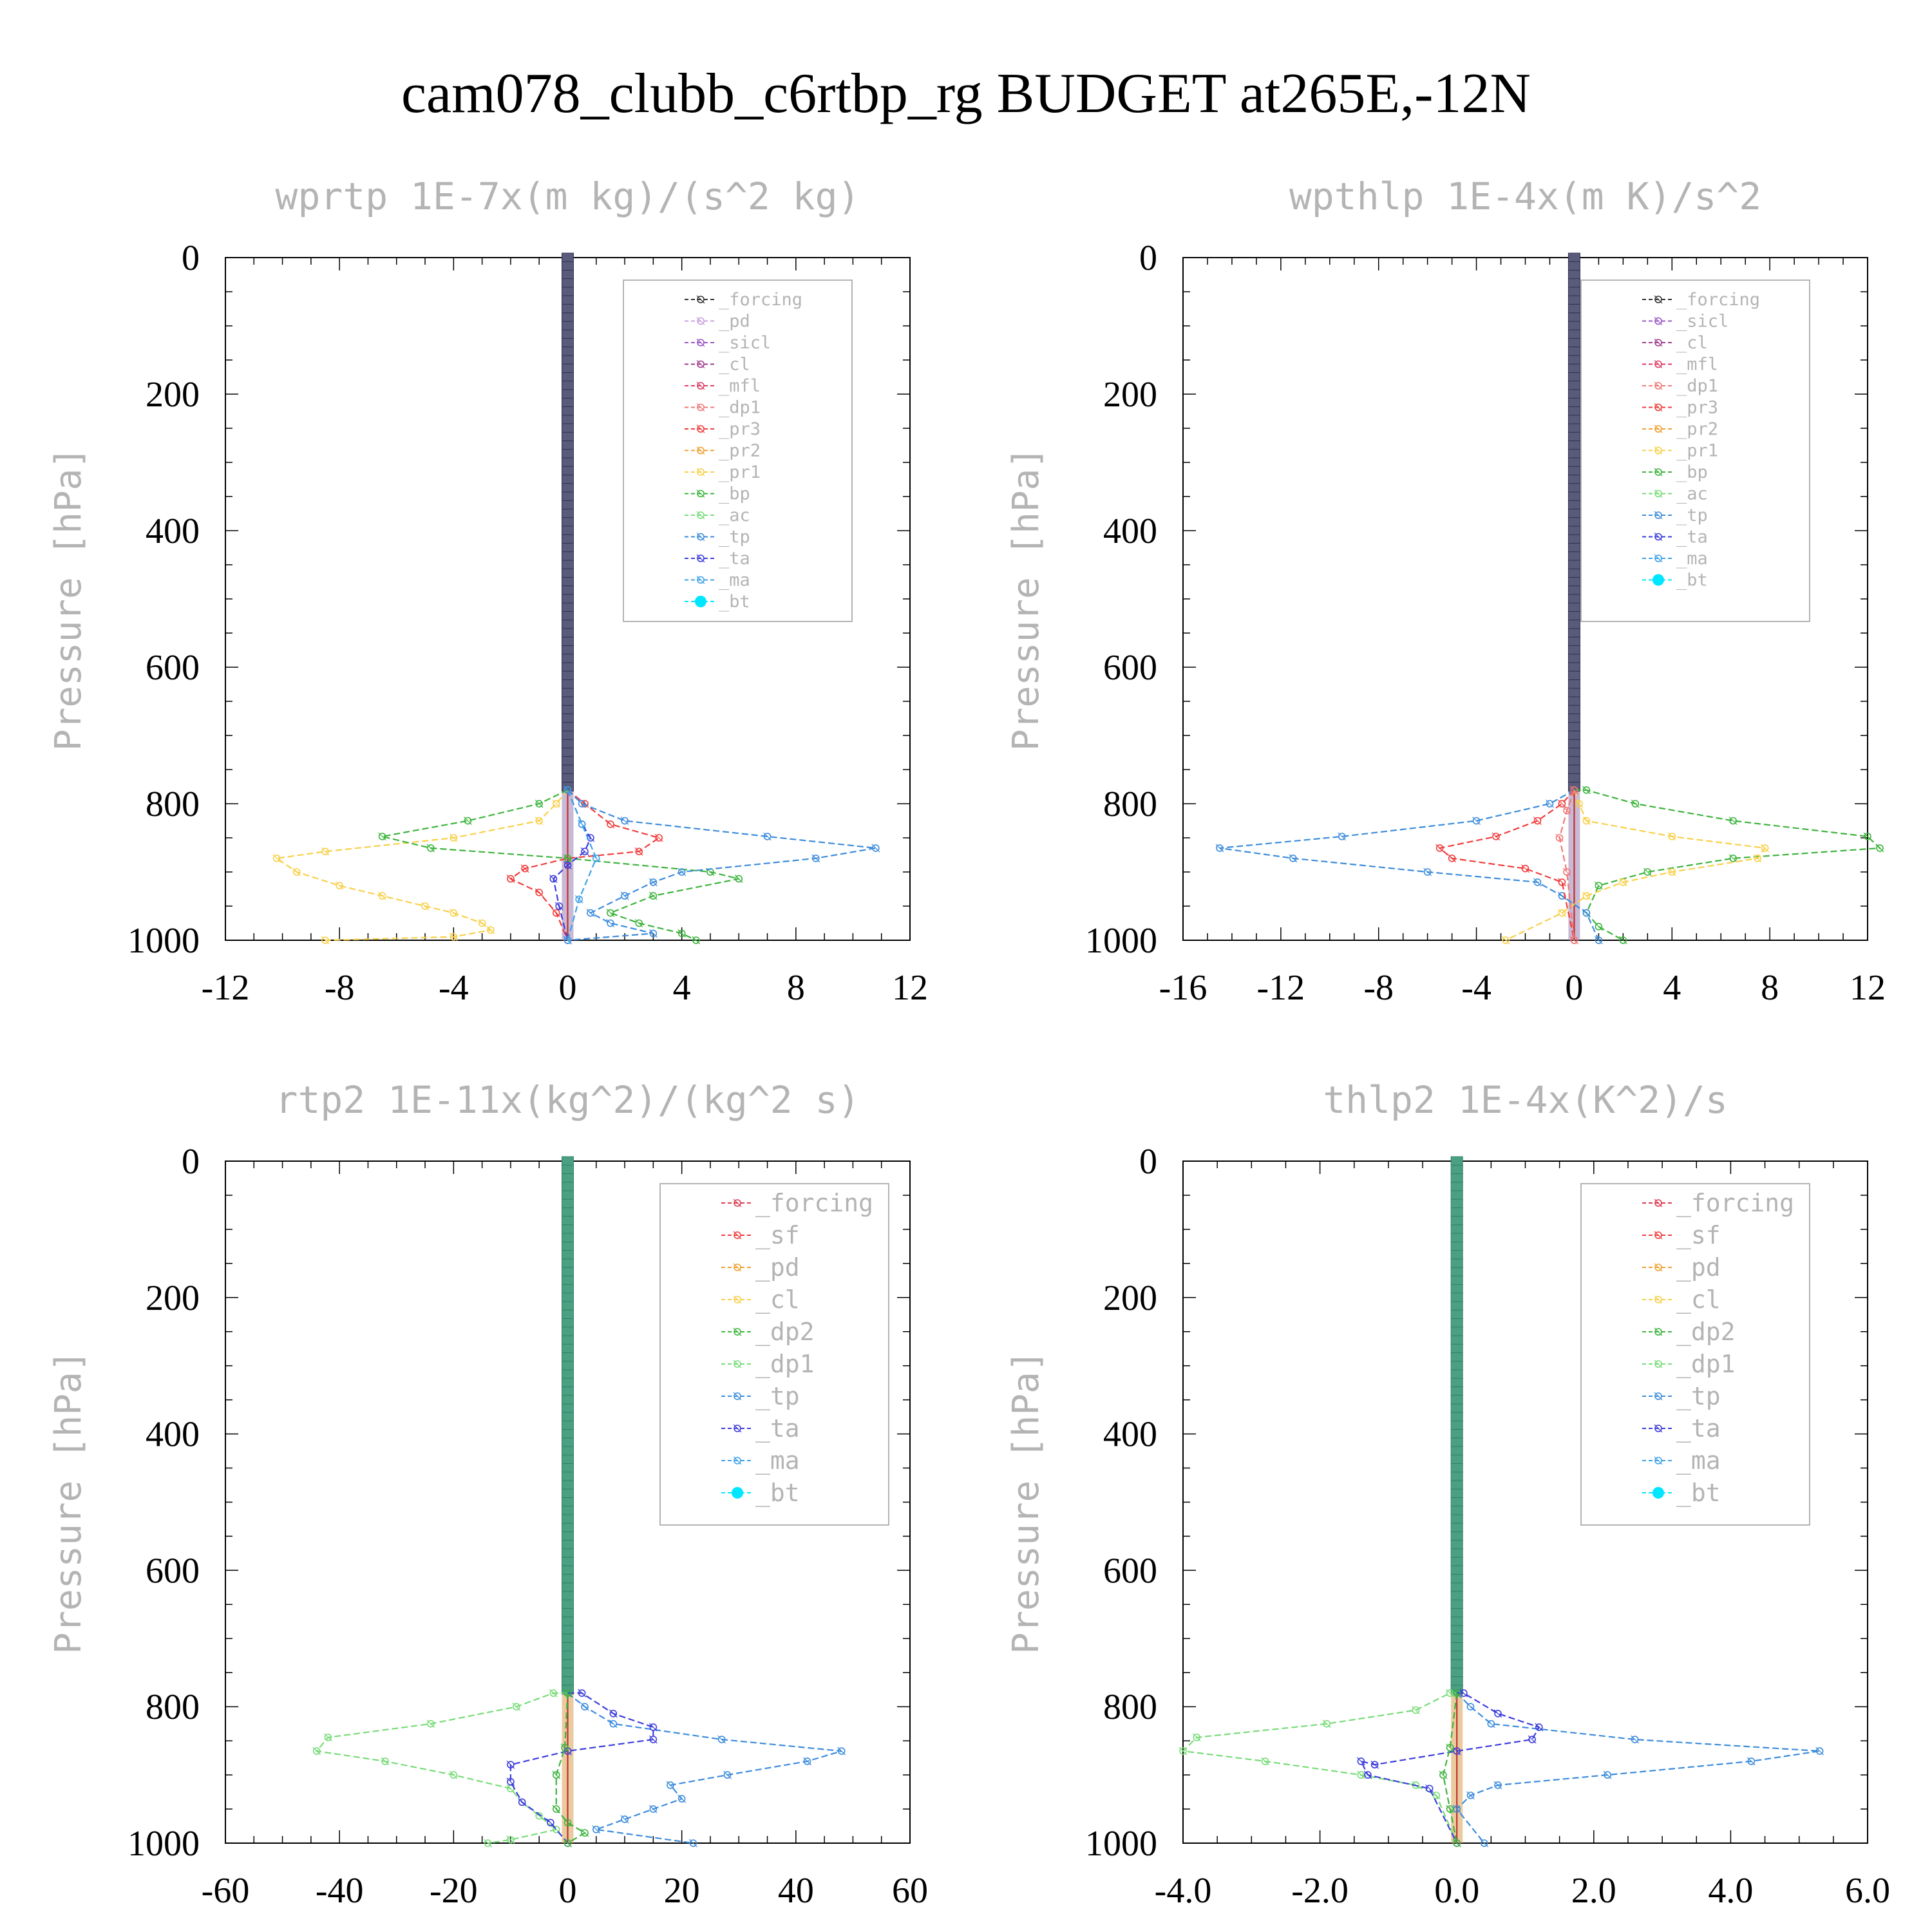 The image size is (1932, 1932). What do you see at coordinates (910, 1891) in the screenshot?
I see `x-tick-label: 60` at bounding box center [910, 1891].